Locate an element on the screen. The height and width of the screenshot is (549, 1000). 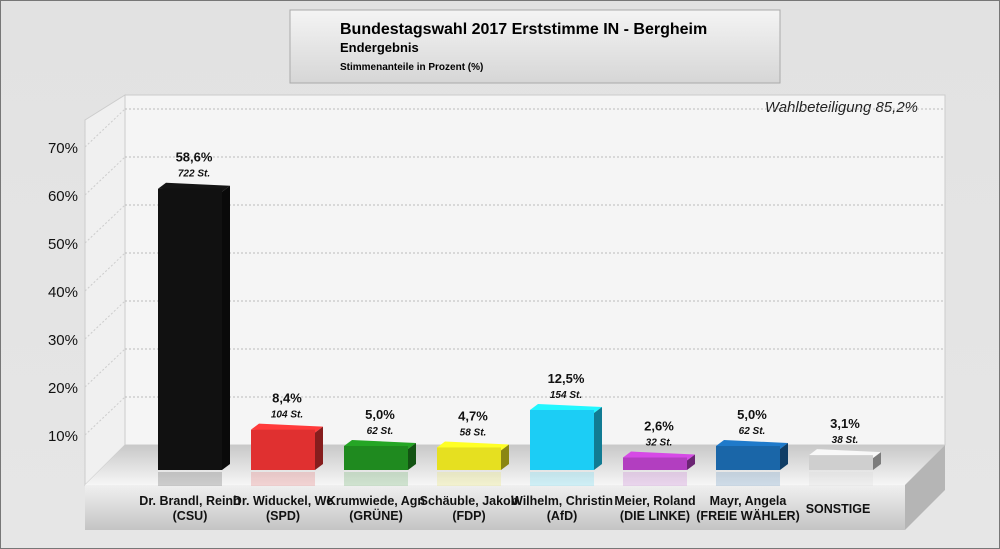
category-party-label: (GRÜNE) is located at coordinates (375, 515).